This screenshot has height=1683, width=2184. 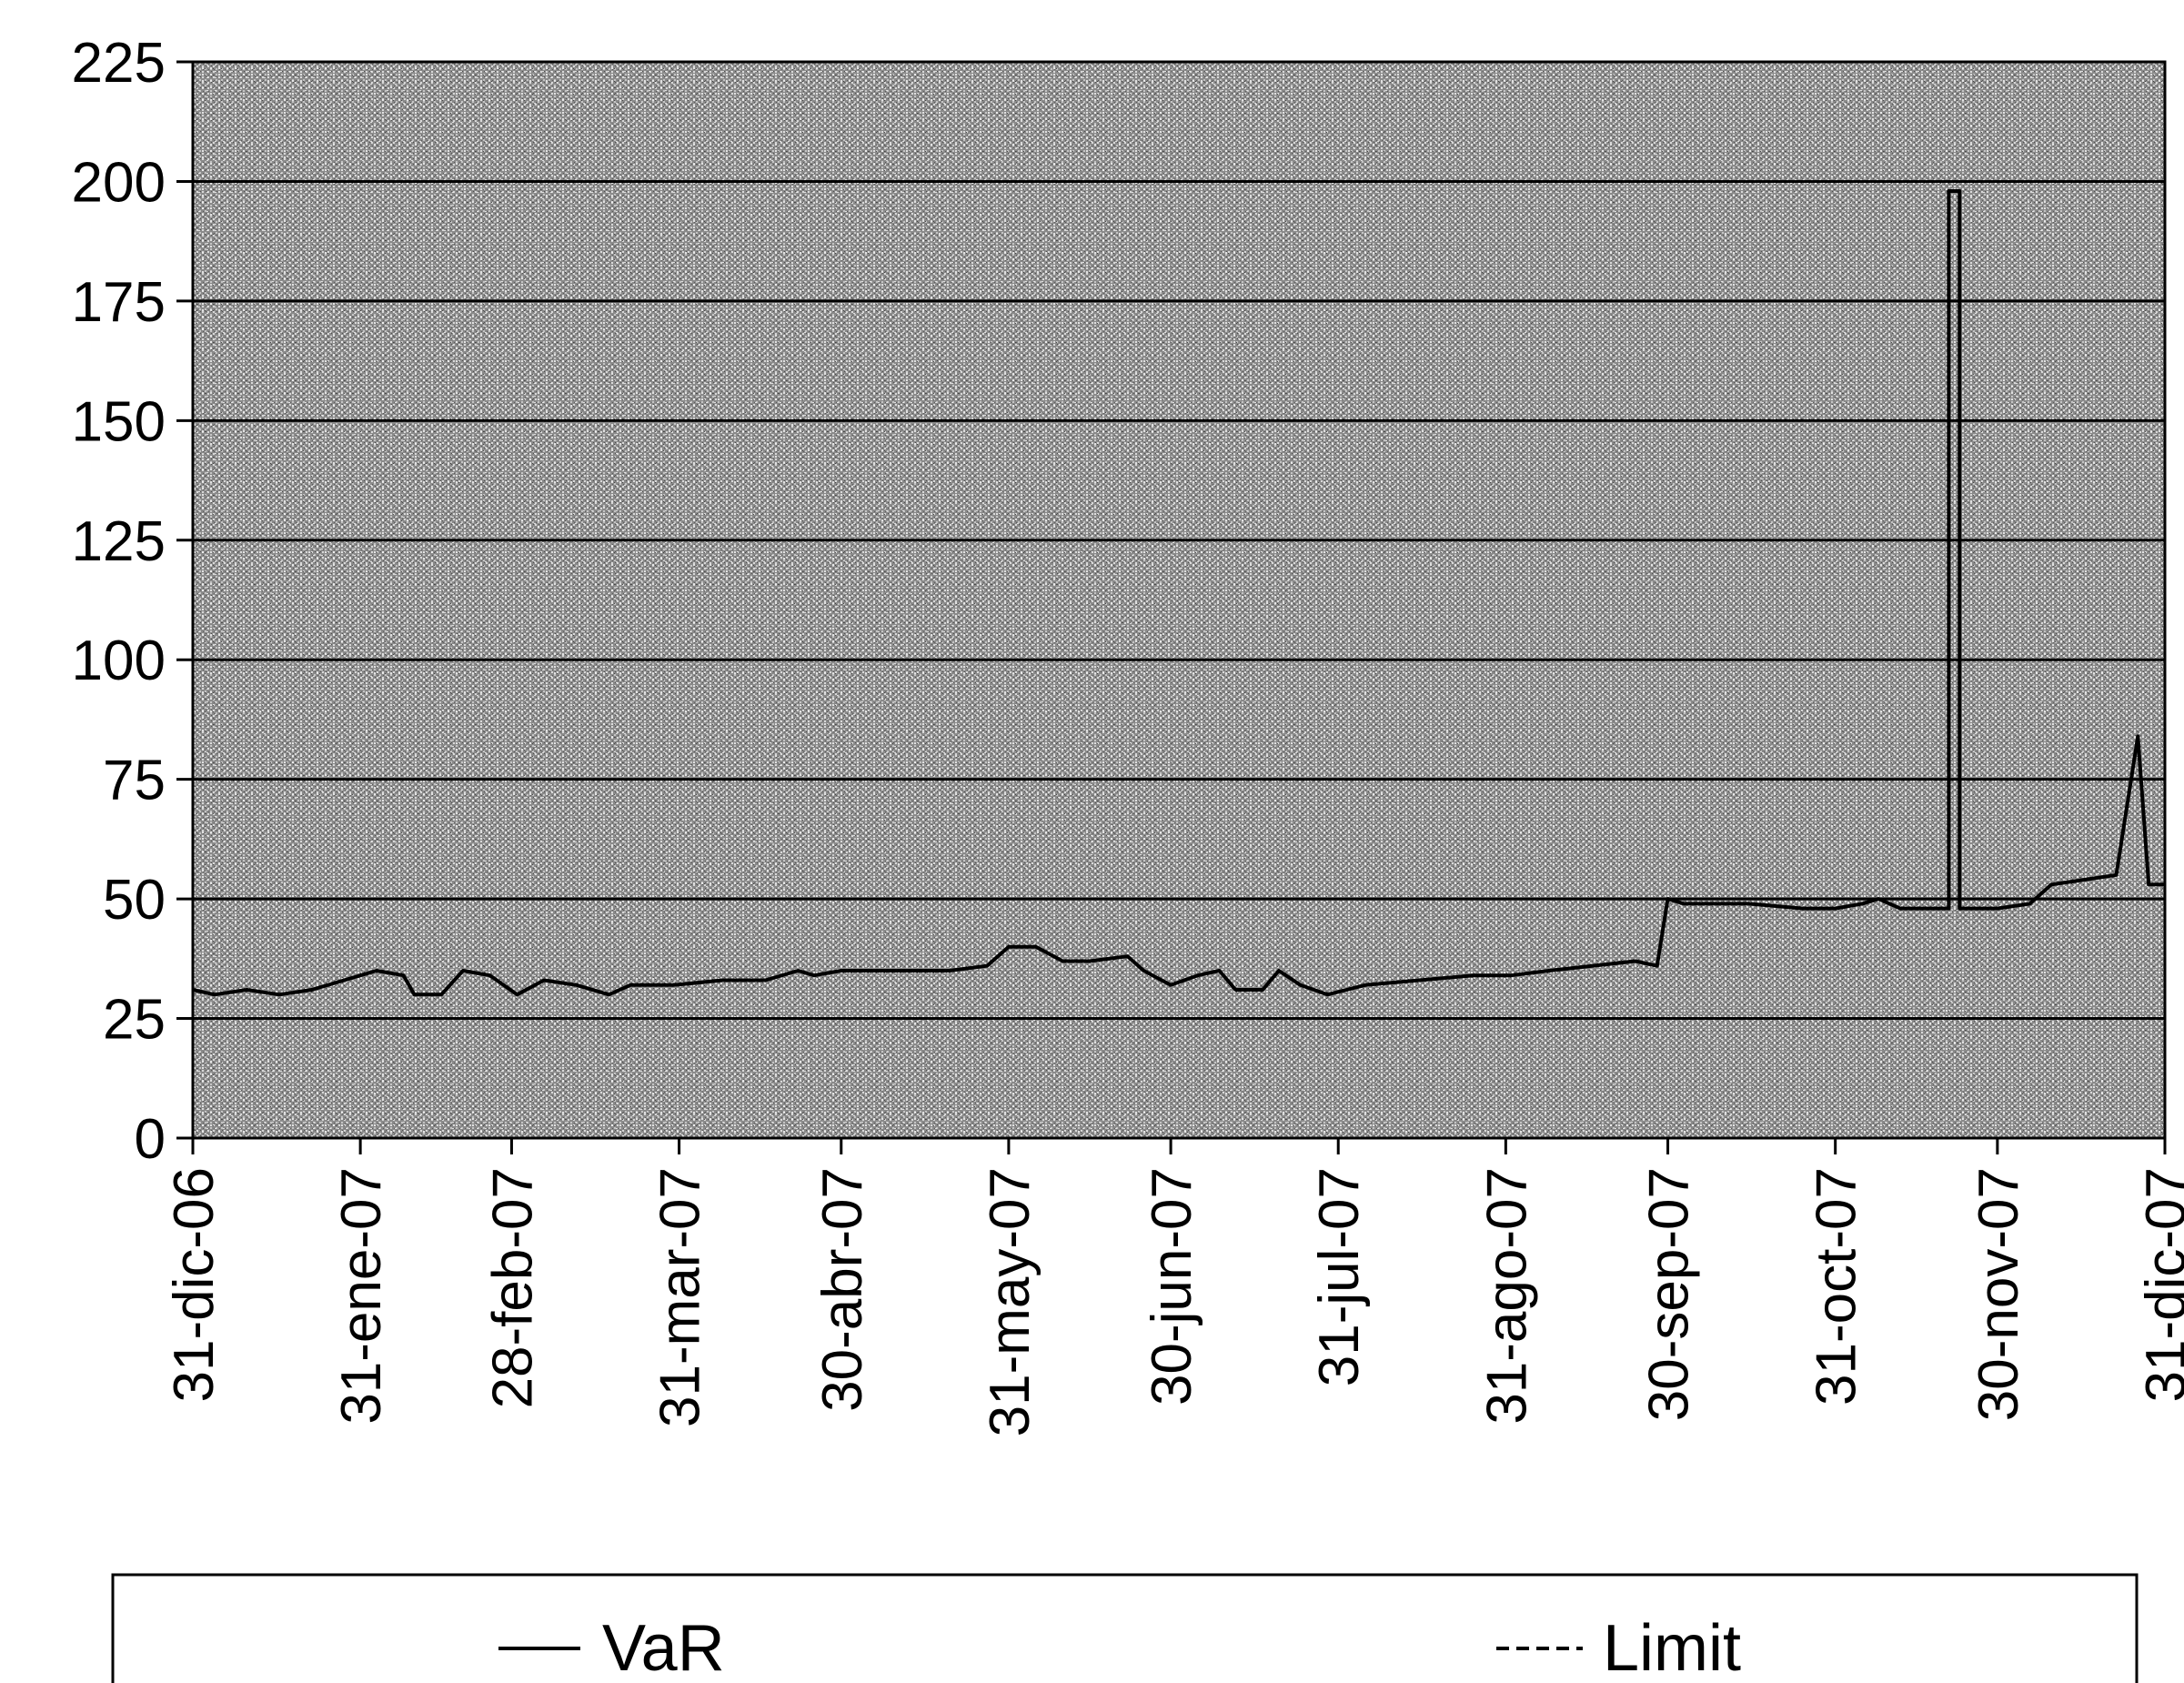 I want to click on y-tick-label: 225, so click(x=119, y=63).